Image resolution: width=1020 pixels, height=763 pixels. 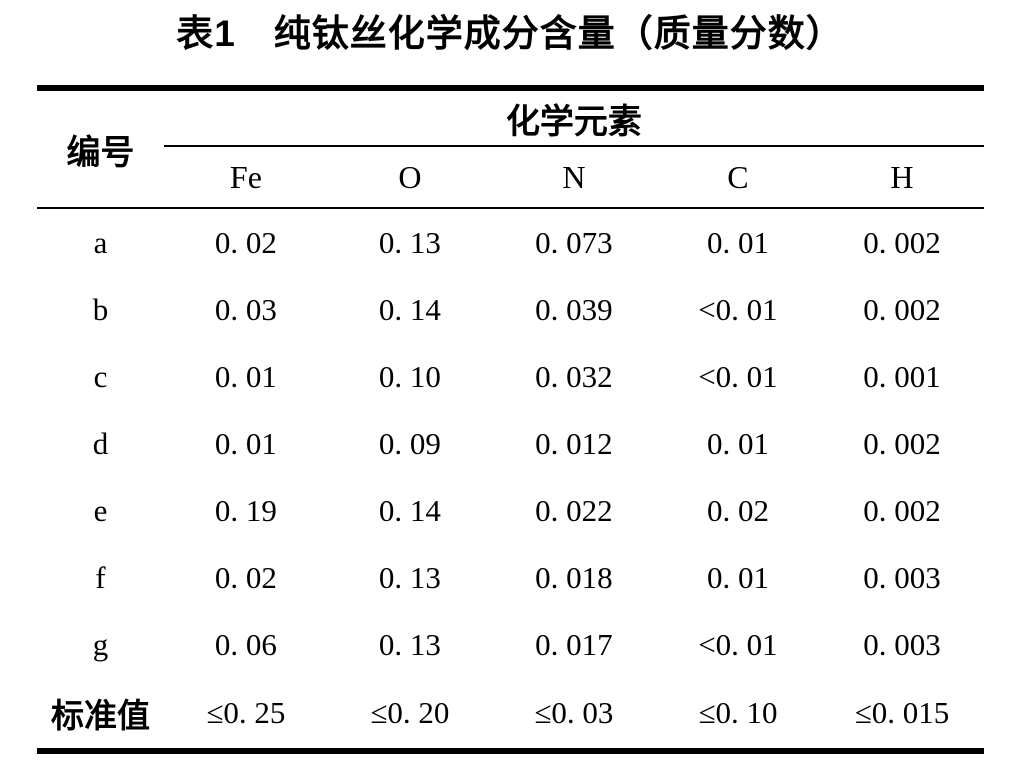 What do you see at coordinates (902, 376) in the screenshot?
I see `cell-h: 0. 001` at bounding box center [902, 376].